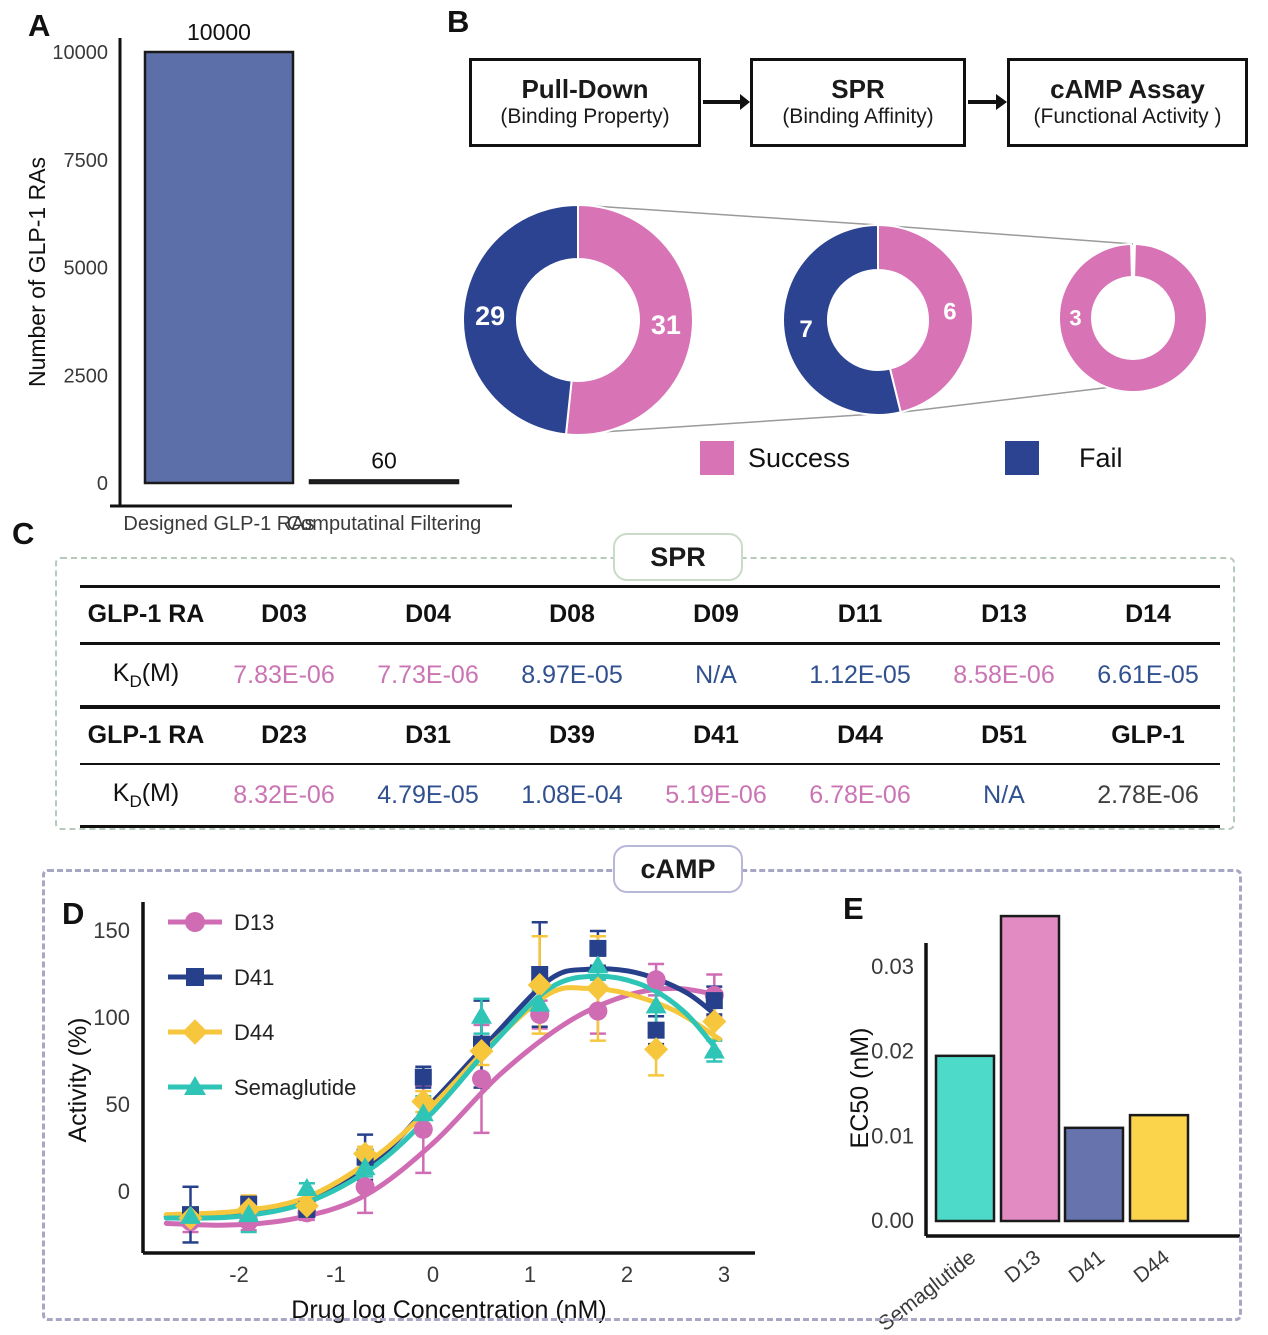 This screenshot has height=1335, width=1268. What do you see at coordinates (254, 922) in the screenshot?
I see `panel-d-legend-label: D13` at bounding box center [254, 922].